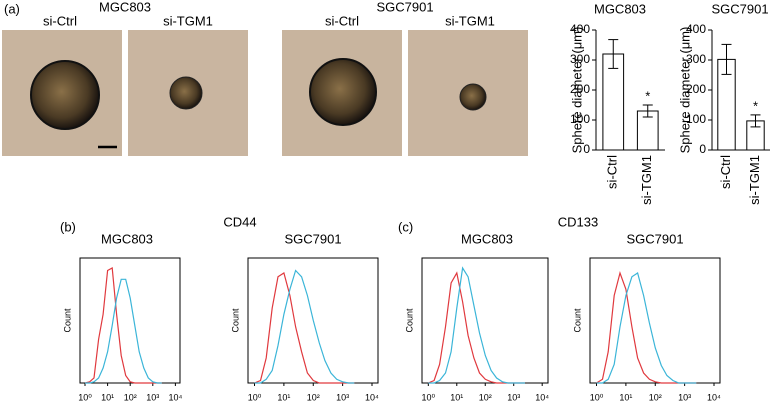 The image size is (778, 405). Describe the element at coordinates (239, 221) in the screenshot. I see `marker-label: CD44` at that location.